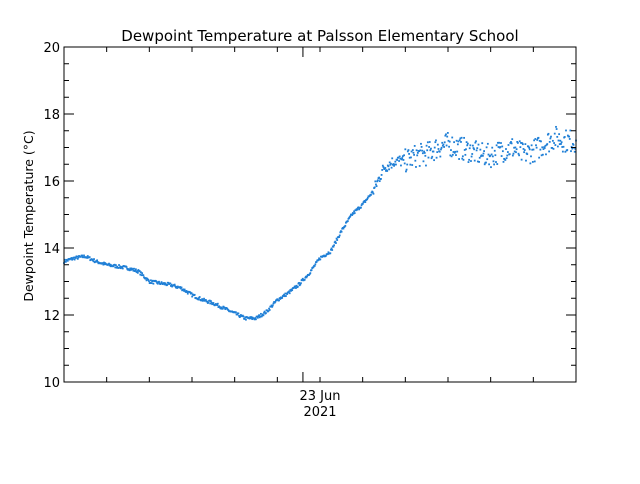  What do you see at coordinates (51, 316) in the screenshot?
I see `y-tick-label: 12` at bounding box center [51, 316].